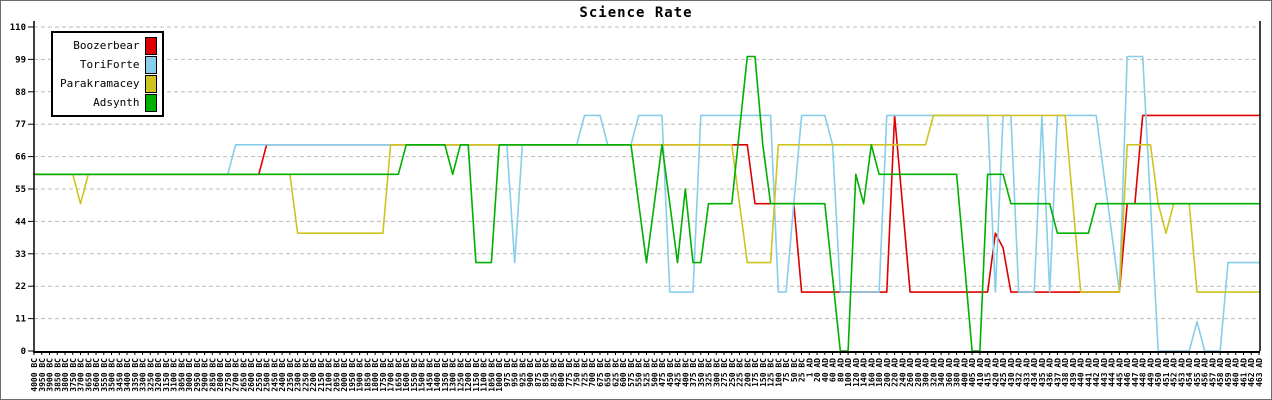 Image resolution: width=1272 pixels, height=400 pixels. I want to click on x-tick-label: 410 AD, so click(980, 372).